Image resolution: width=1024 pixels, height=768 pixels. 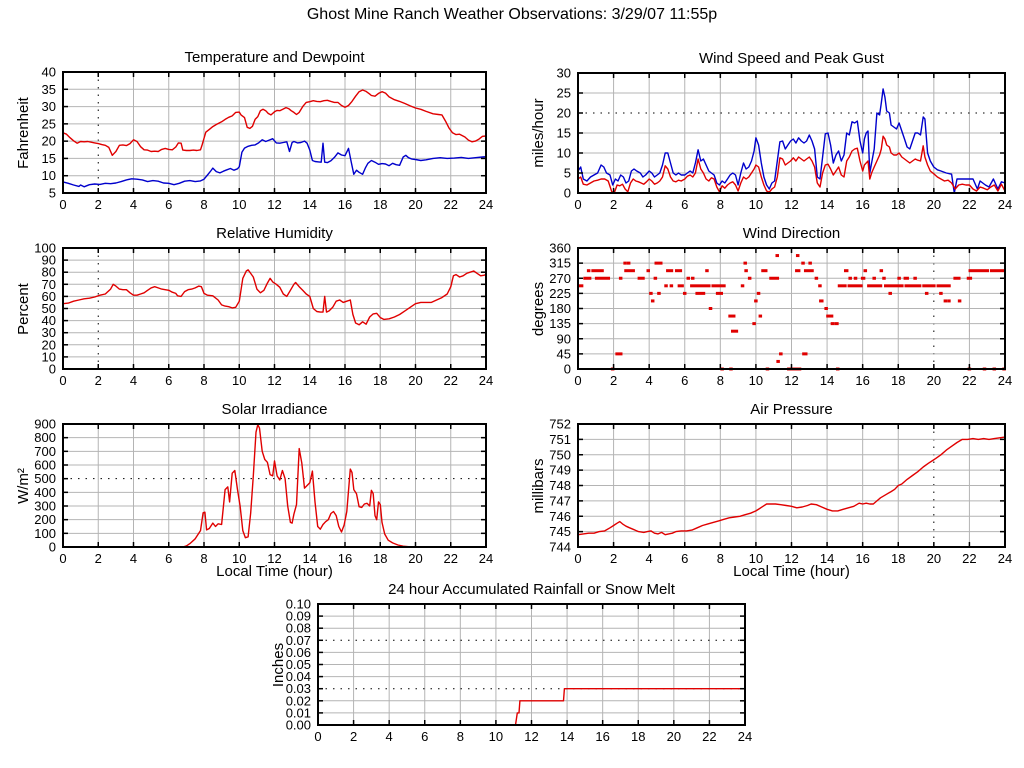 What do you see at coordinates (791, 204) in the screenshot?
I see `x-tick-label: 12` at bounding box center [791, 204].